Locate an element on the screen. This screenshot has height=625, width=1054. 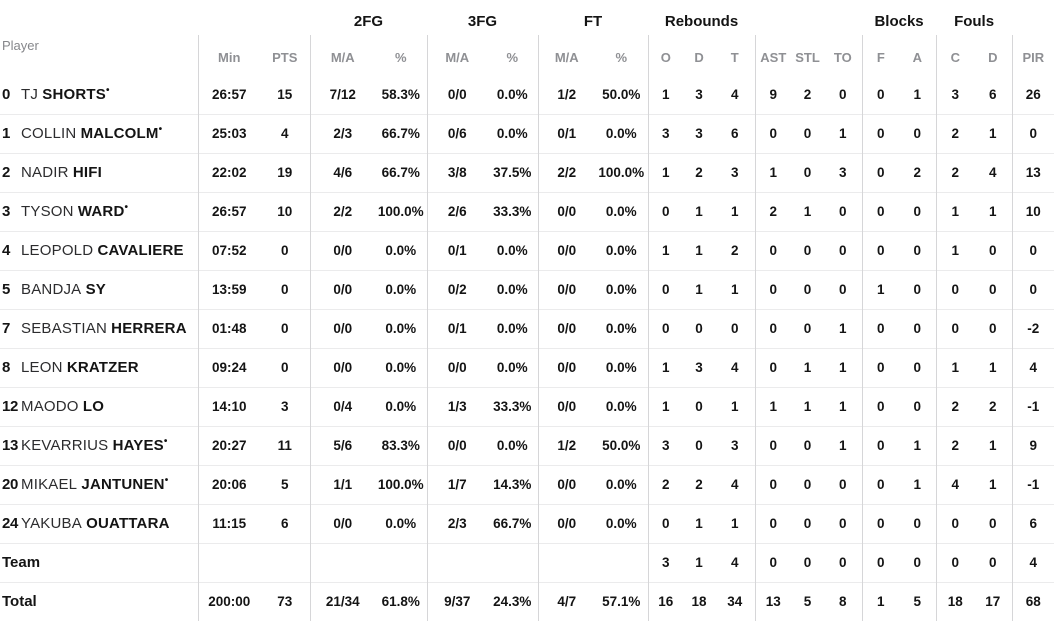
cell-3fg-ma: 1/7 is located at coordinates (456, 484).